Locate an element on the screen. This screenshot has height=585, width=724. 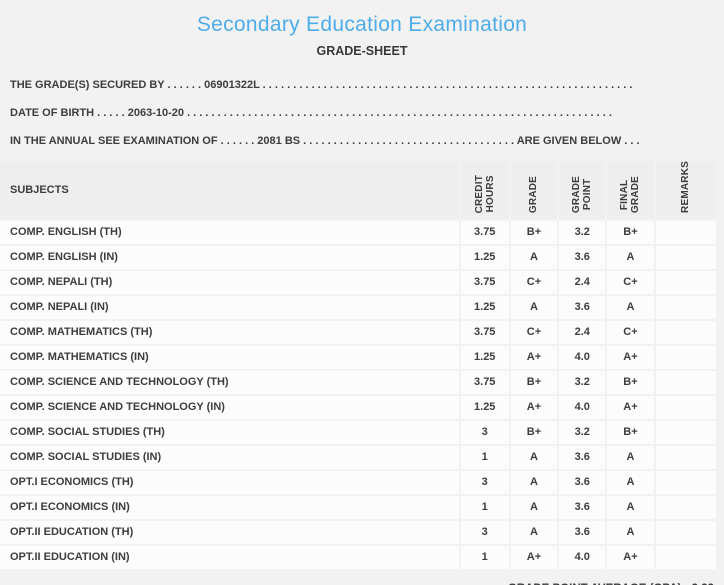
table-row: OPT.II EDUCATION (TH) 3 A 3.6 A is located at coordinates (358, 532).